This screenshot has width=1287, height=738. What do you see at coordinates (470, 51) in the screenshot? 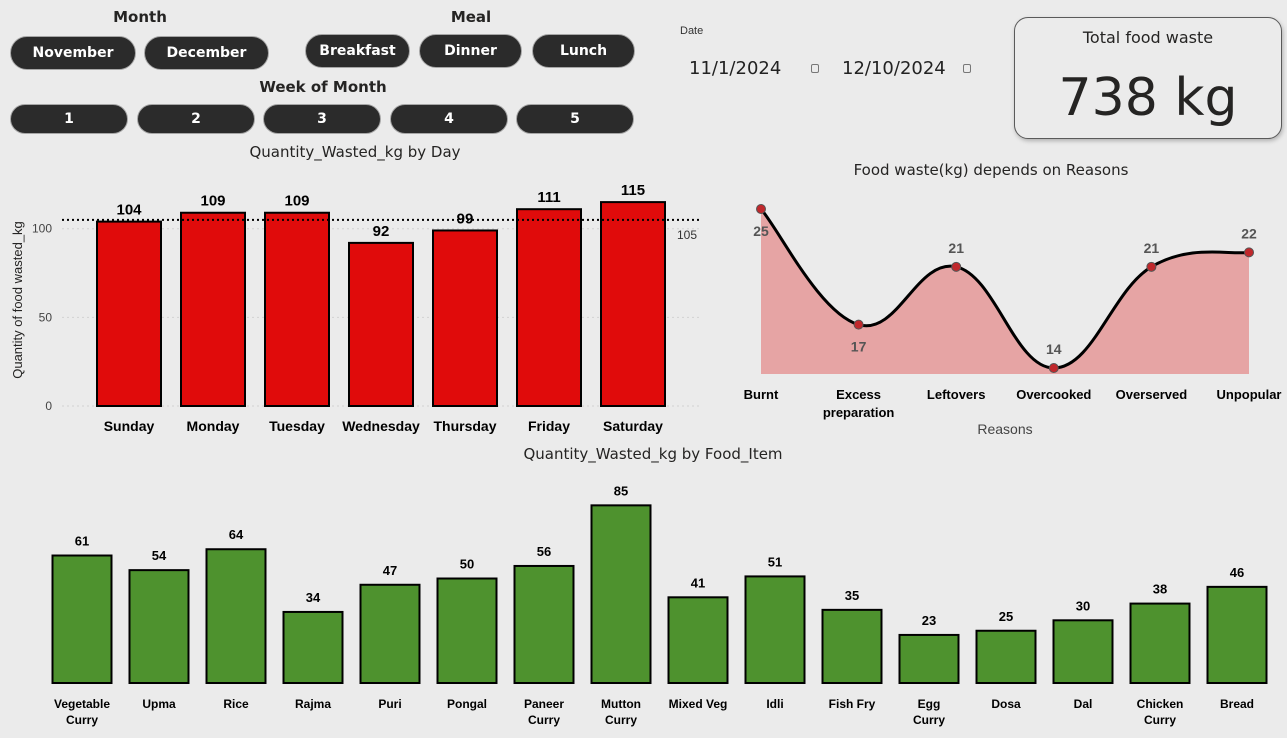
I see `meal-option-dinner: Dinner` at bounding box center [470, 51].